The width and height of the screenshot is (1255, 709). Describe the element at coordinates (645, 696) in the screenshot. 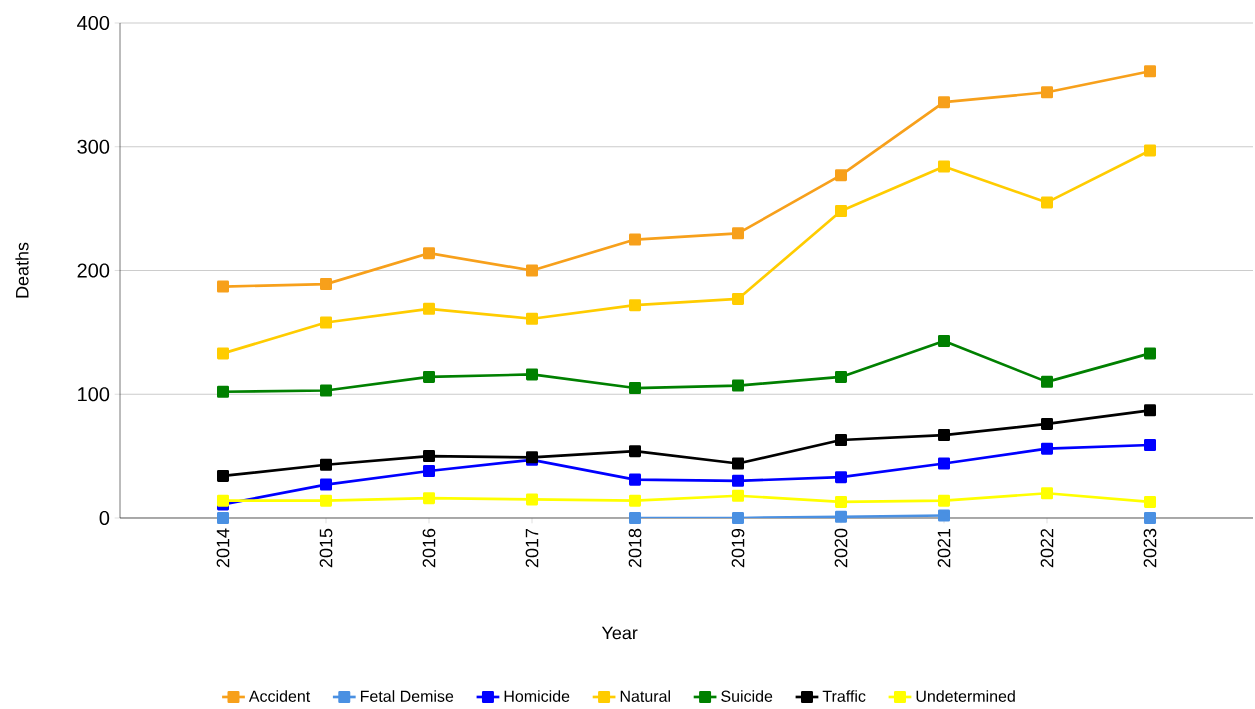

I see `legend-label: Natural` at that location.